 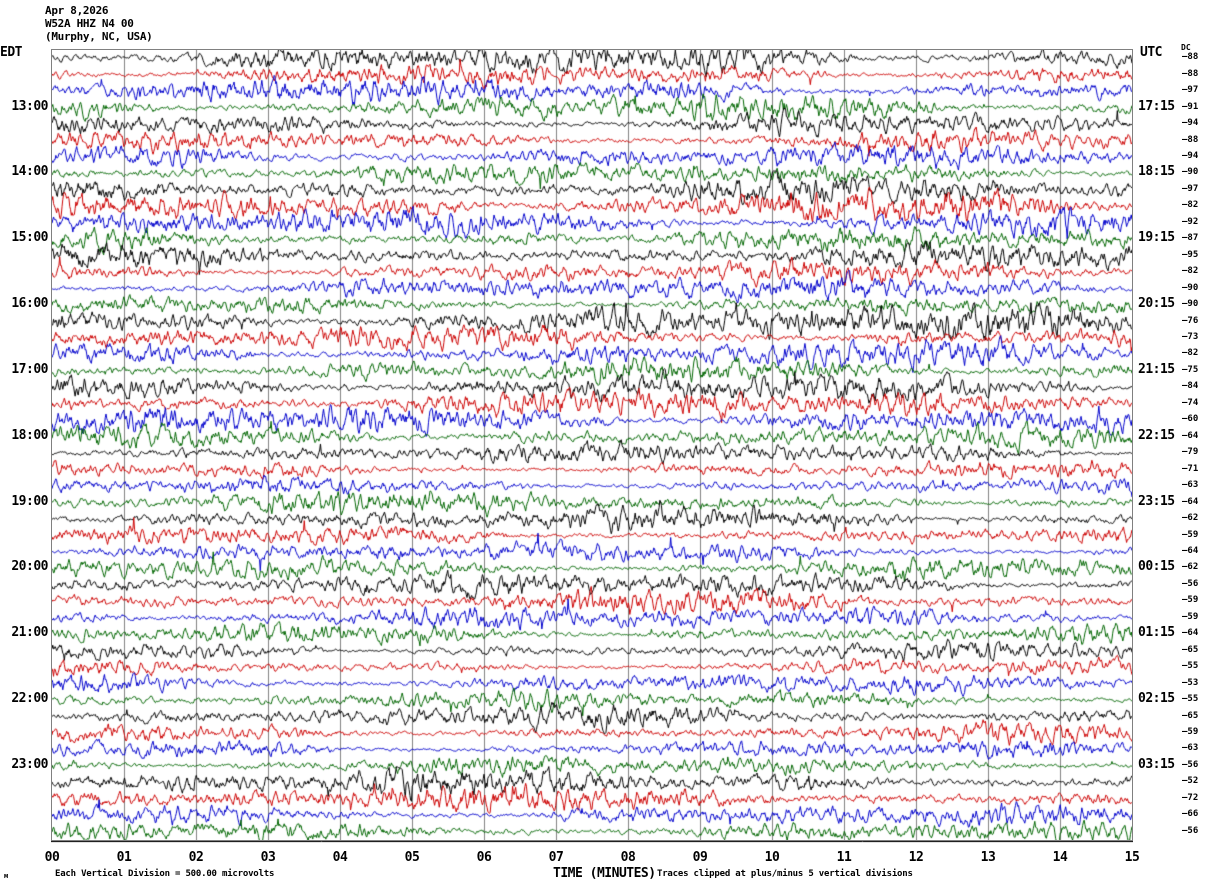 I want to click on dc-offset-value: –95, so click(x=1190, y=254).